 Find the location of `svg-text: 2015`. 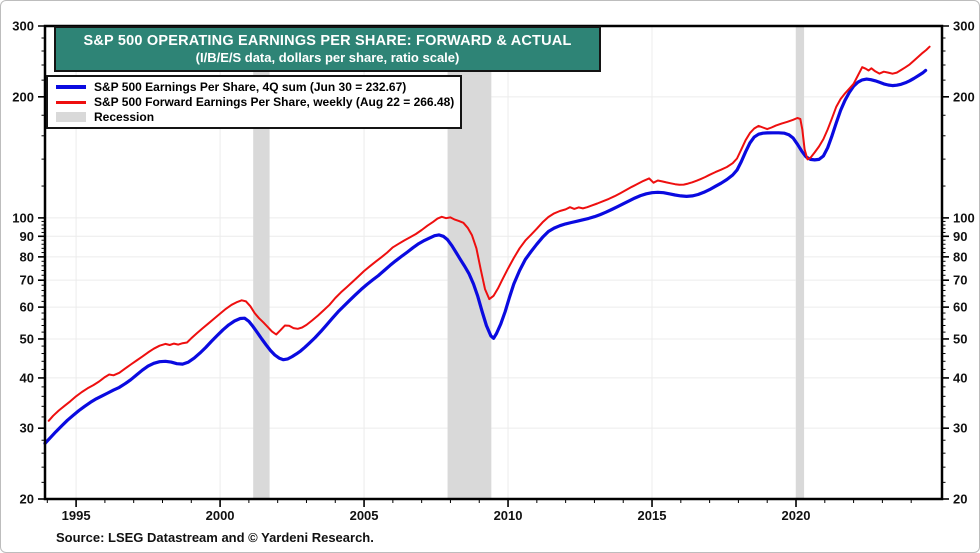

svg-text: 2015 is located at coordinates (652, 515).